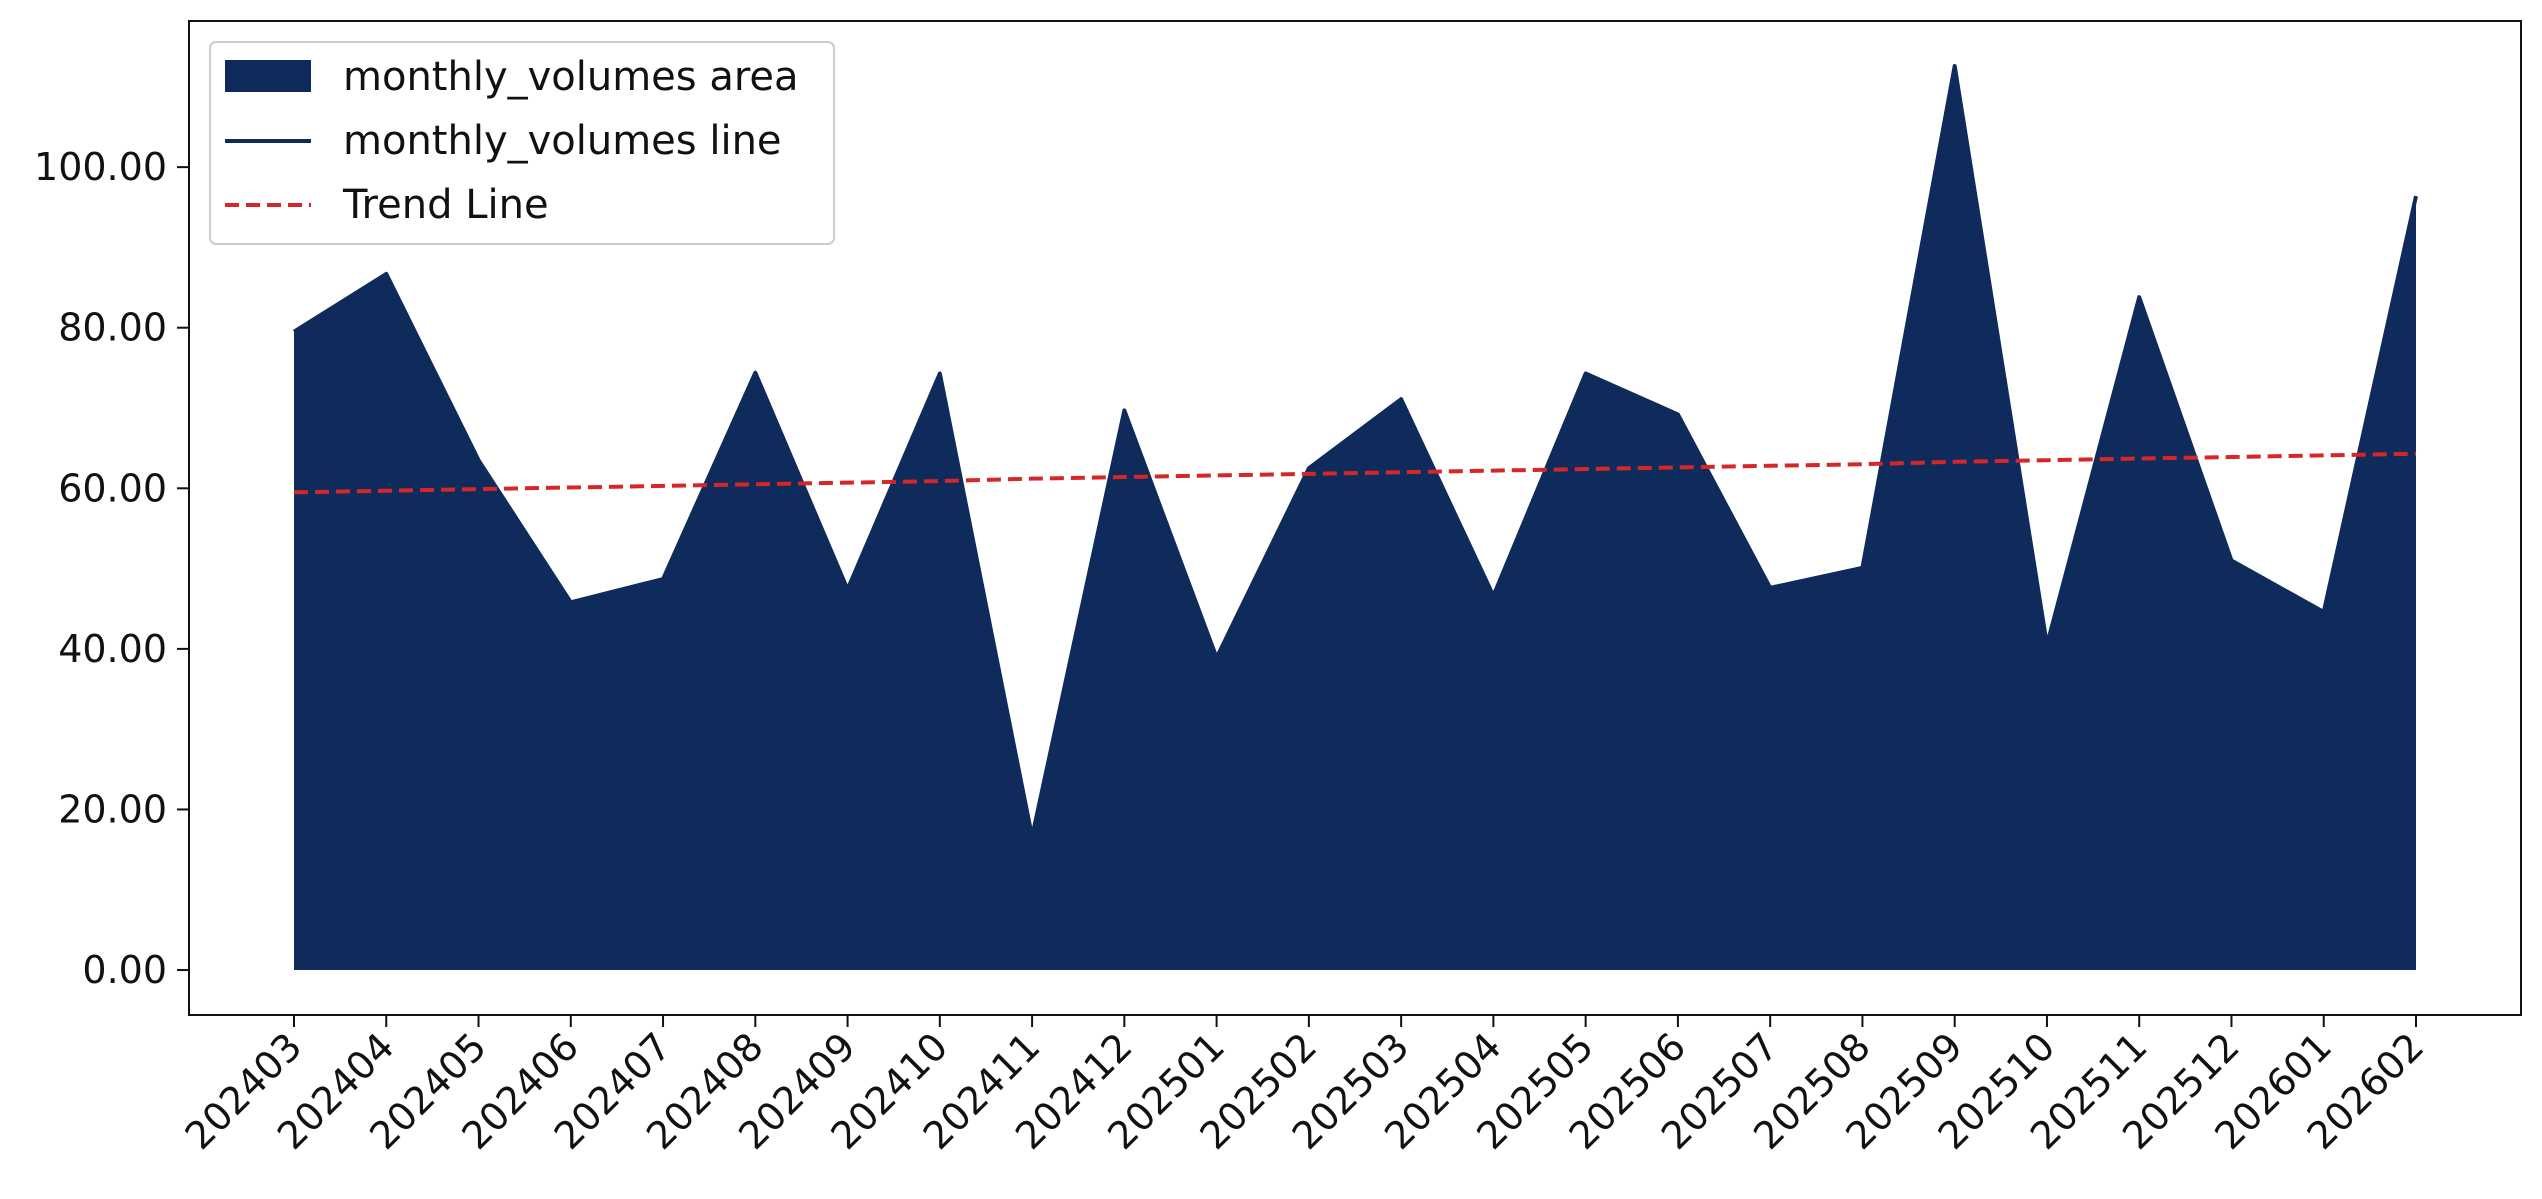 This screenshot has height=1199, width=2542. I want to click on trend-line, so click(1355, 473).